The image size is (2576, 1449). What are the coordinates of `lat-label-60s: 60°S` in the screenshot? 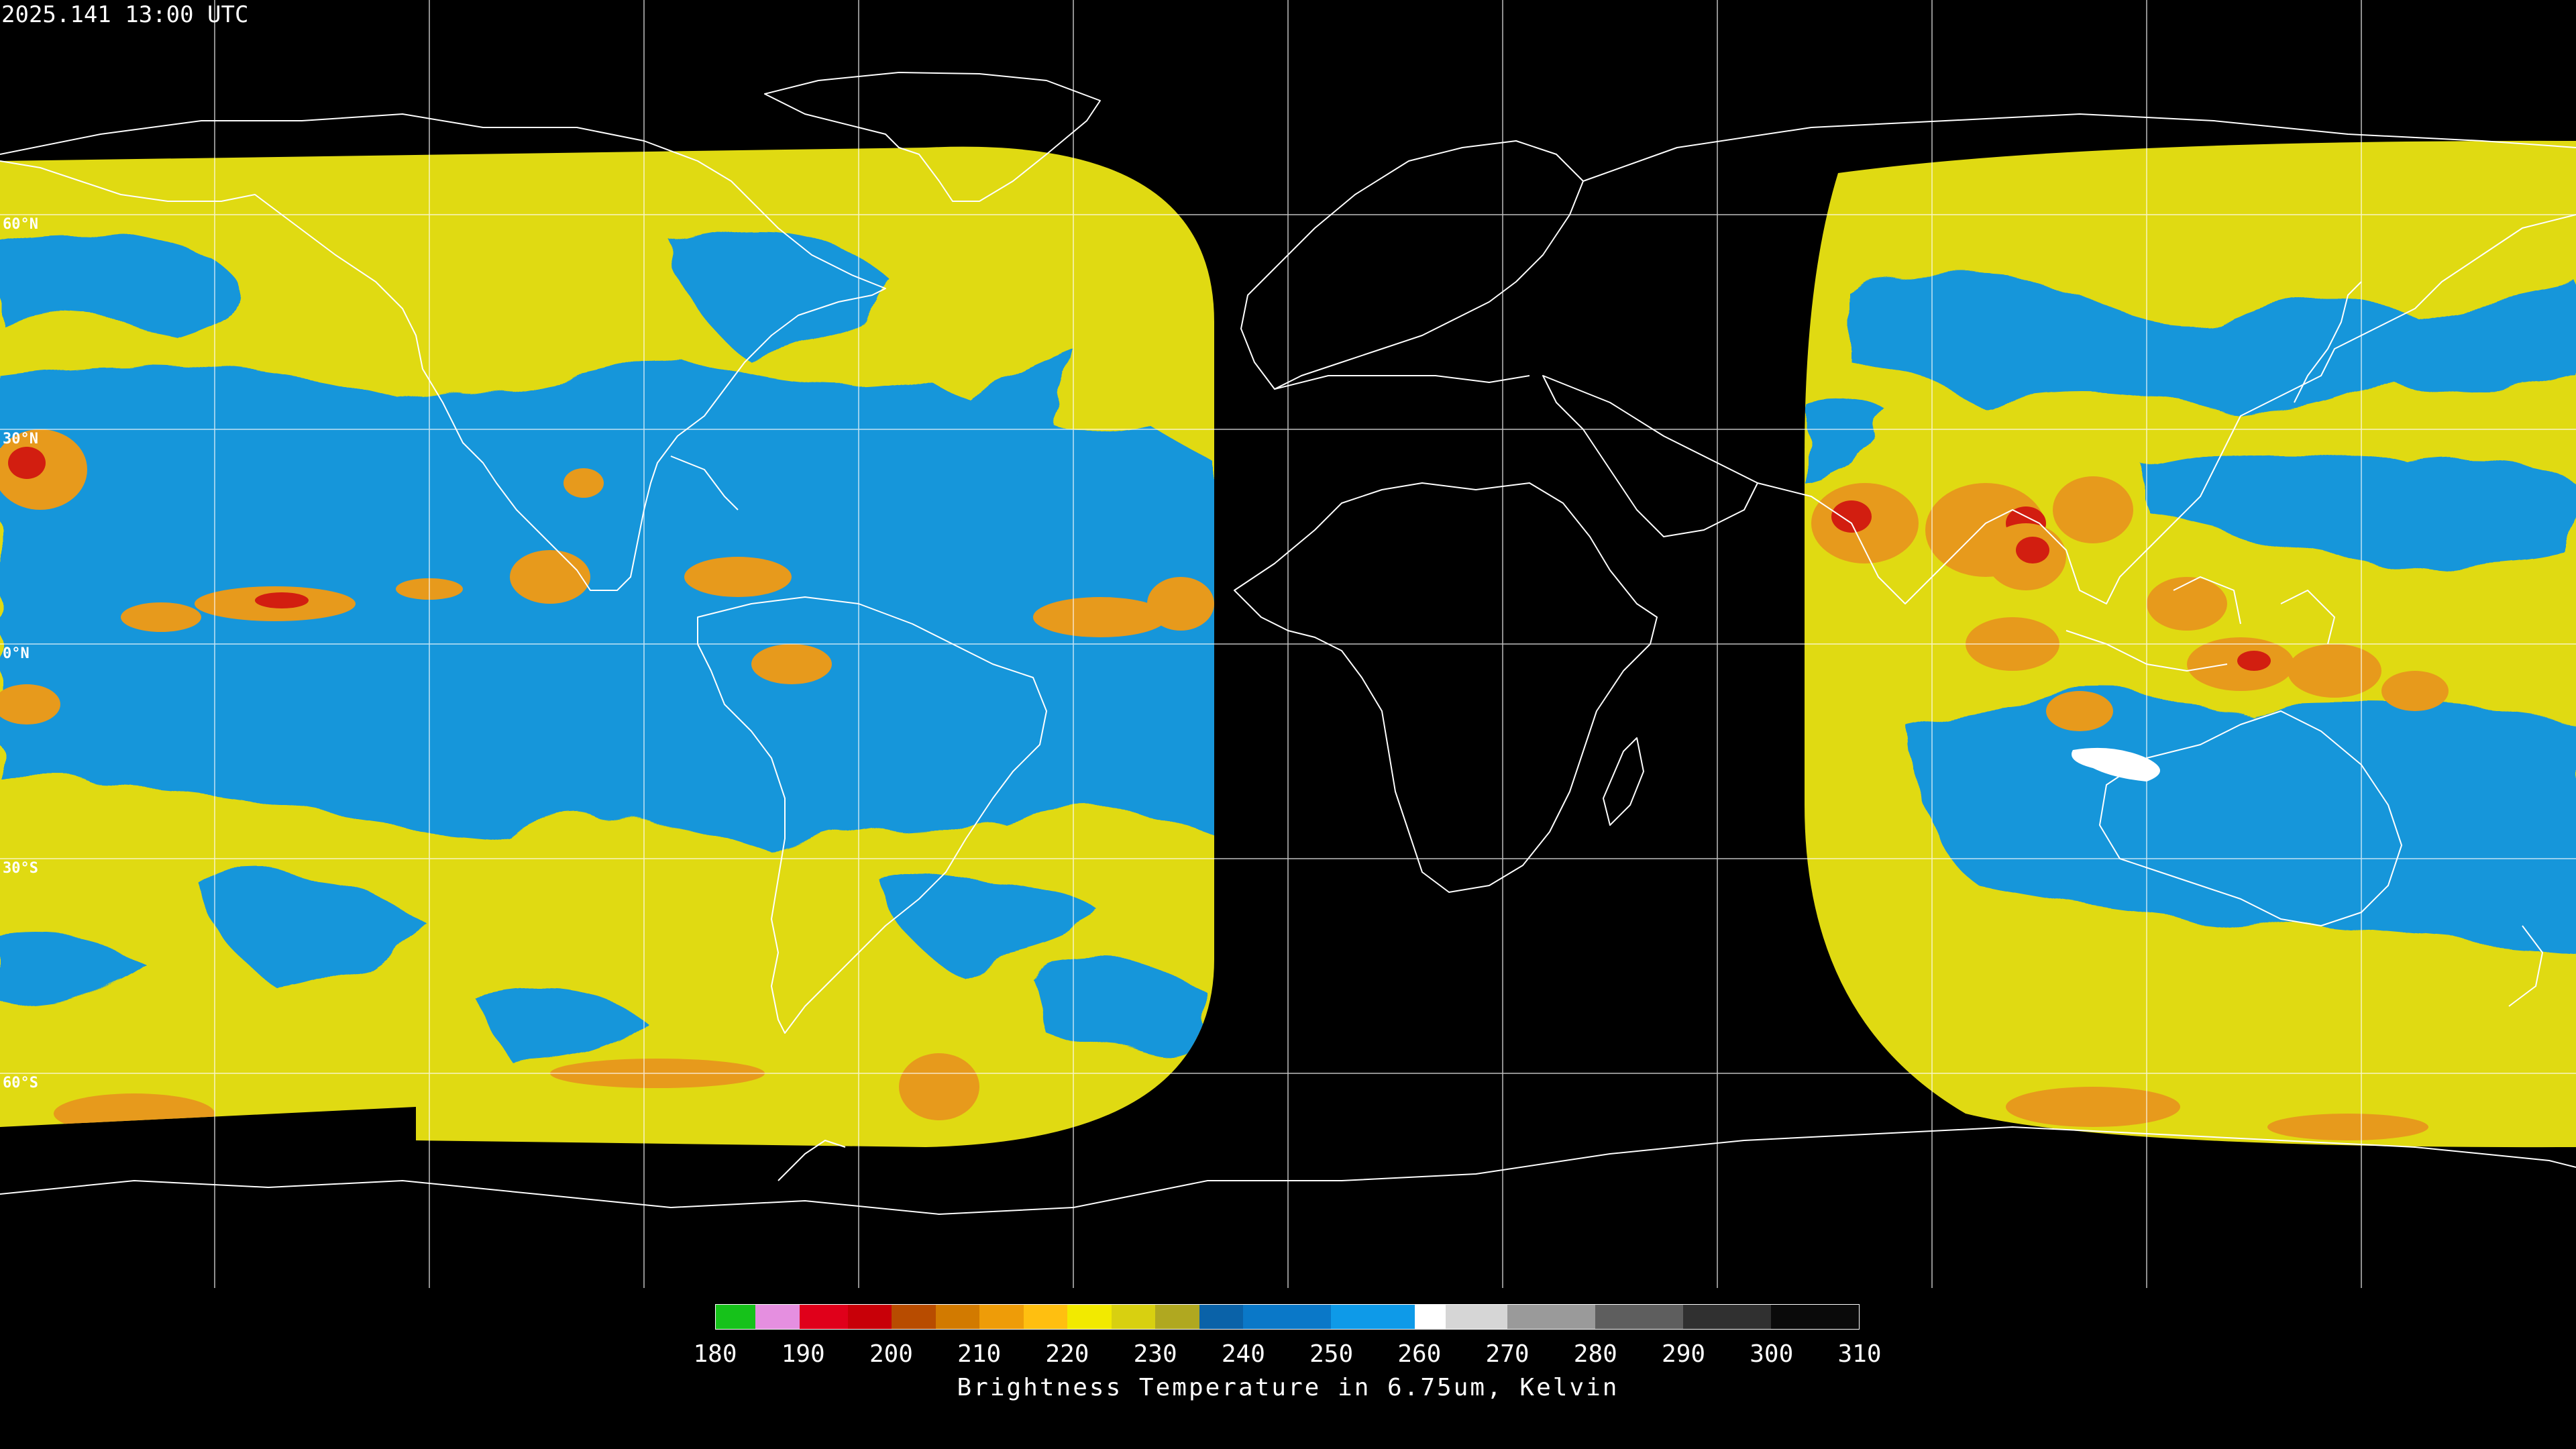 It's located at (20, 1083).